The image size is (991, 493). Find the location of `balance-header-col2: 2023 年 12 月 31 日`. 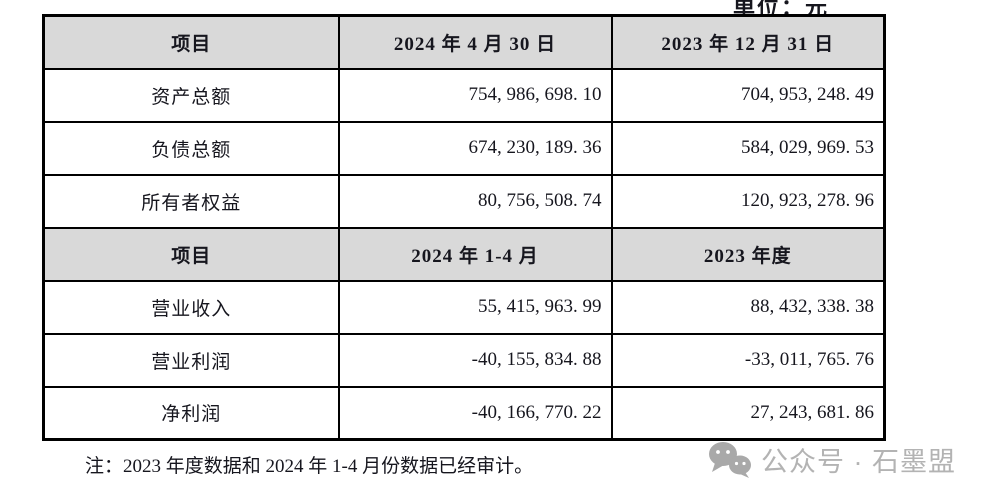

balance-header-col2: 2023 年 12 月 31 日 is located at coordinates (748, 42).